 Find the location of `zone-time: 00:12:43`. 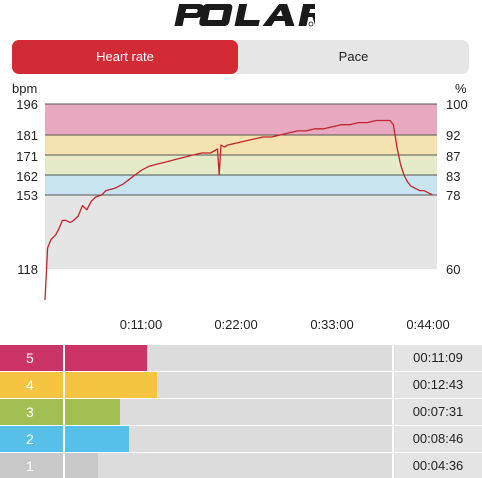

zone-time: 00:12:43 is located at coordinates (438, 384).